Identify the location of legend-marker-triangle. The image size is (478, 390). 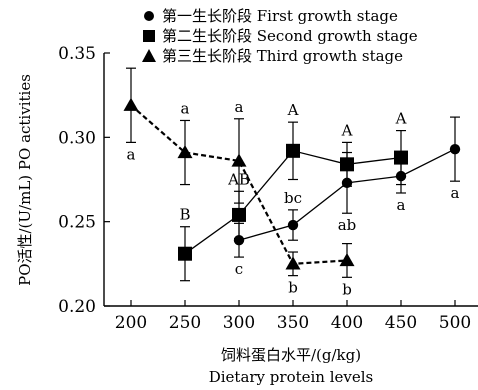
(149, 55).